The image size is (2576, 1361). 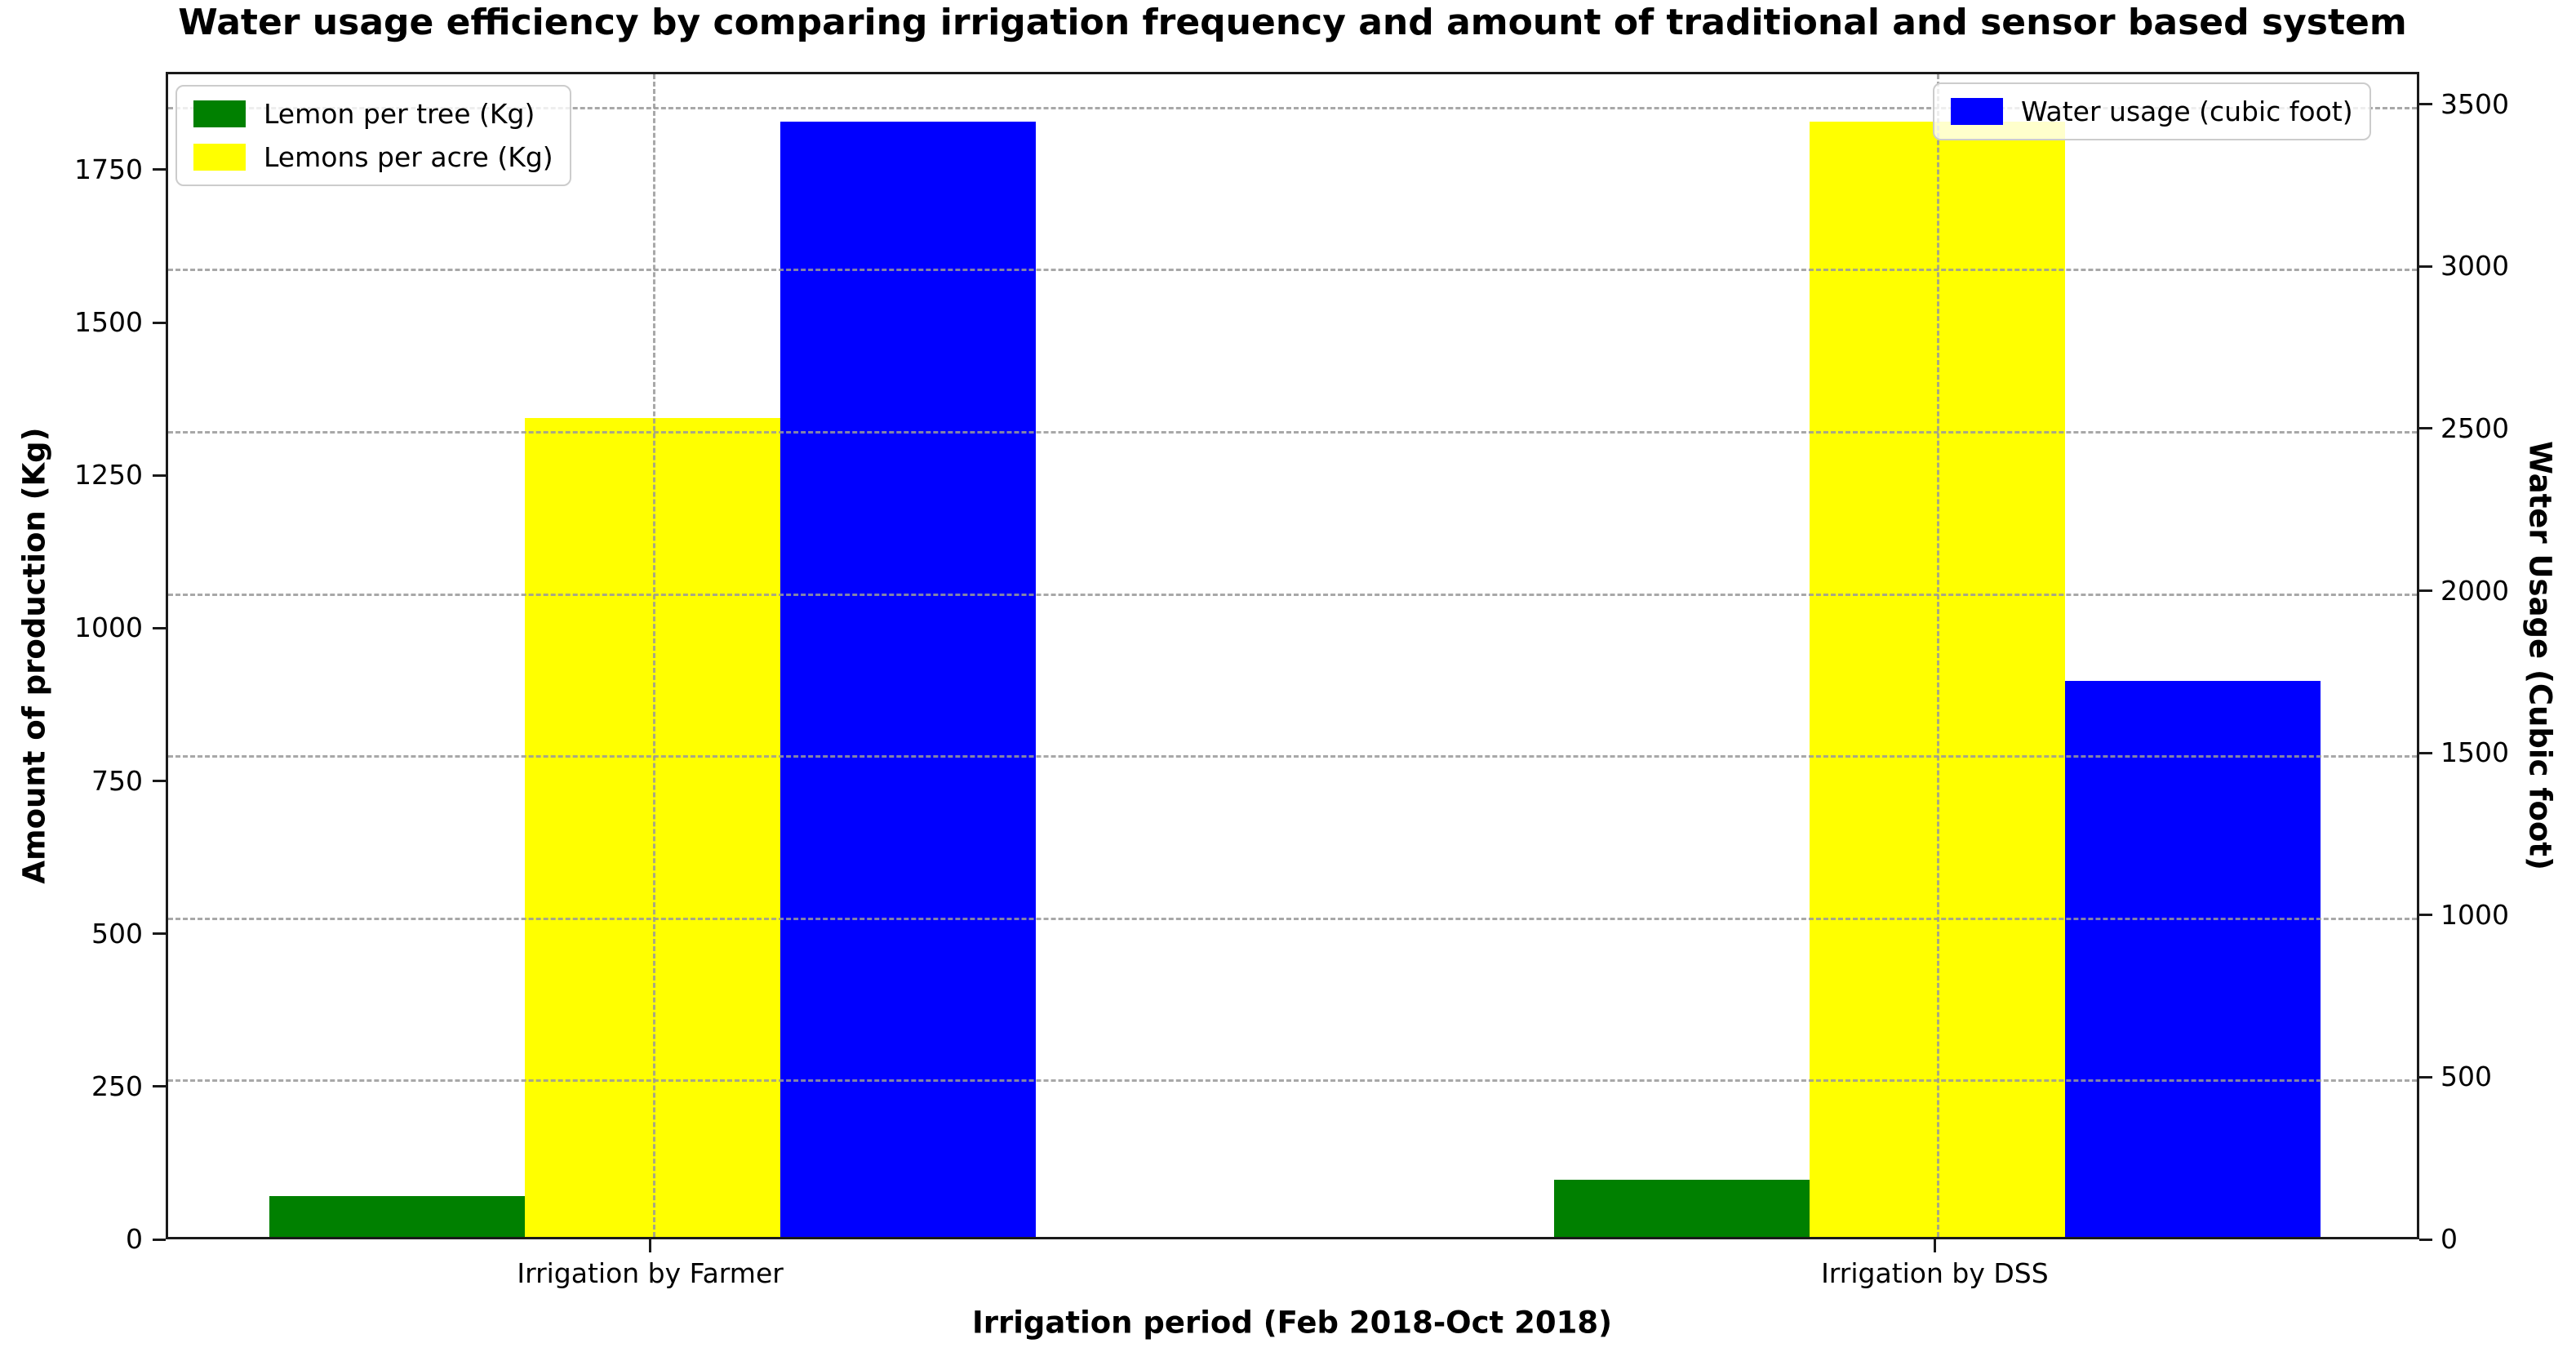 What do you see at coordinates (1977, 112) in the screenshot?
I see `blue-swatch-icon` at bounding box center [1977, 112].